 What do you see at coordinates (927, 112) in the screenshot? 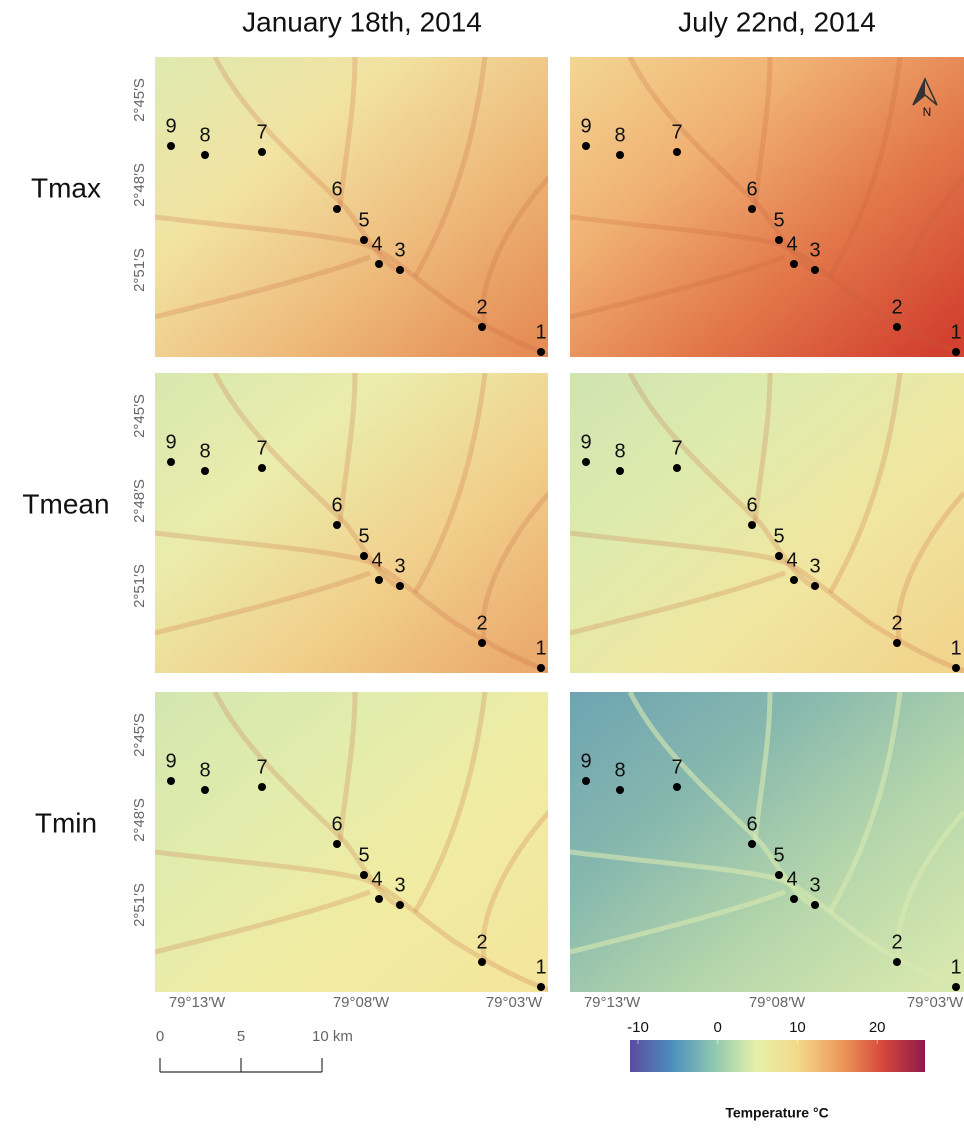
I see `north-label: N` at bounding box center [927, 112].